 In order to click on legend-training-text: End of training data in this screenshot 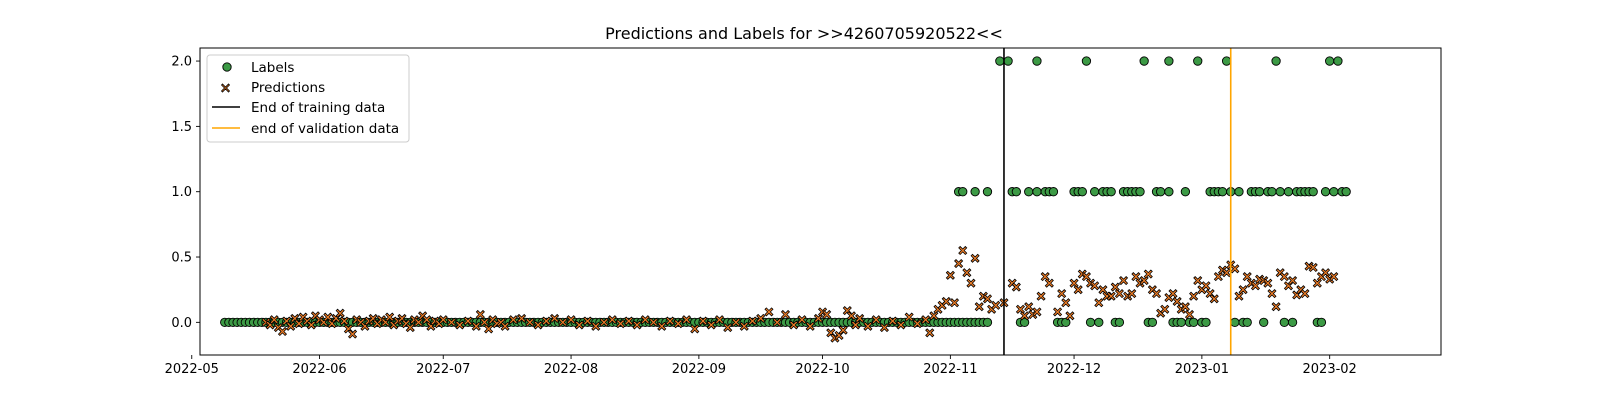, I will do `click(318, 108)`.